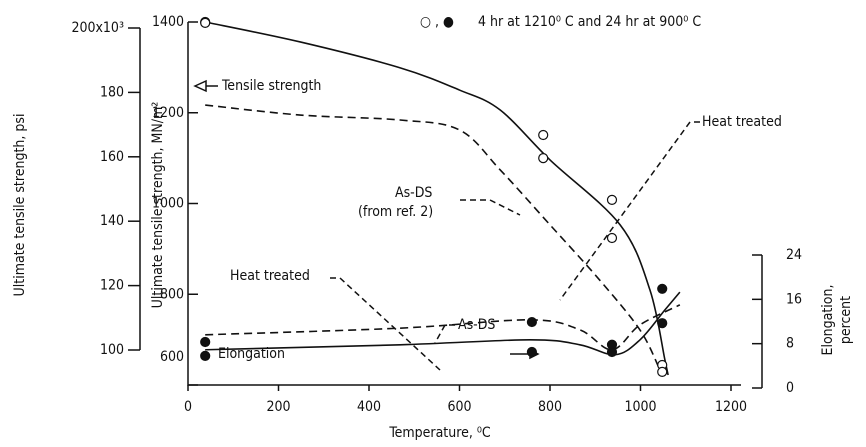 The height and width of the screenshot is (447, 866). What do you see at coordinates (437, 22) in the screenshot?
I see `legend-symbols: ○ , ●` at bounding box center [437, 22].